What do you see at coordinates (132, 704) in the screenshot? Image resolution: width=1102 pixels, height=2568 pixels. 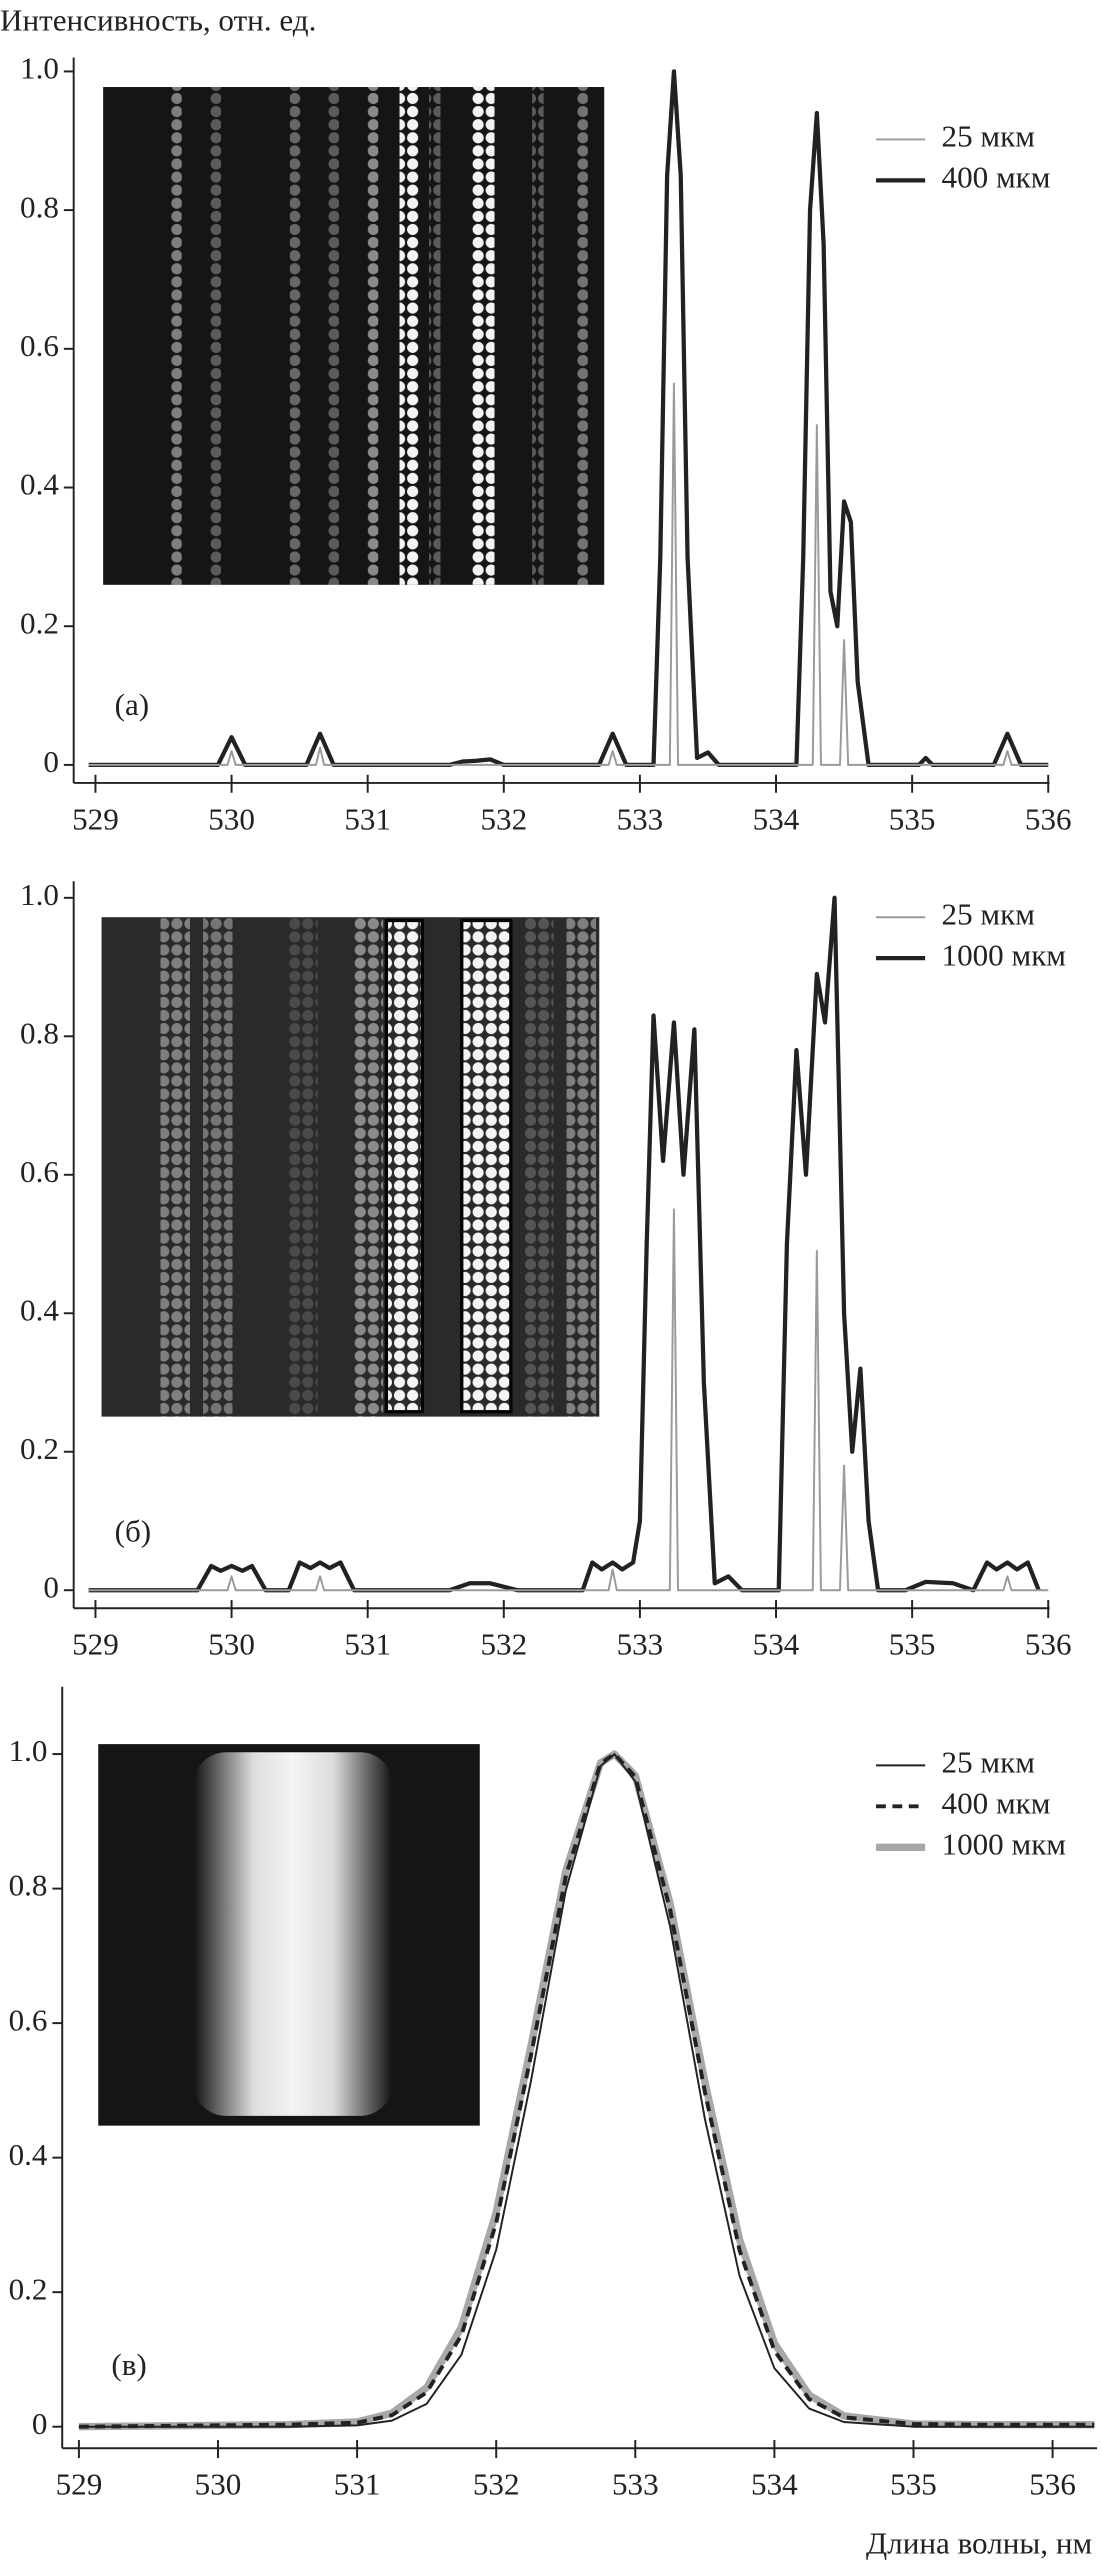 I see `panel-label: (a)` at bounding box center [132, 704].